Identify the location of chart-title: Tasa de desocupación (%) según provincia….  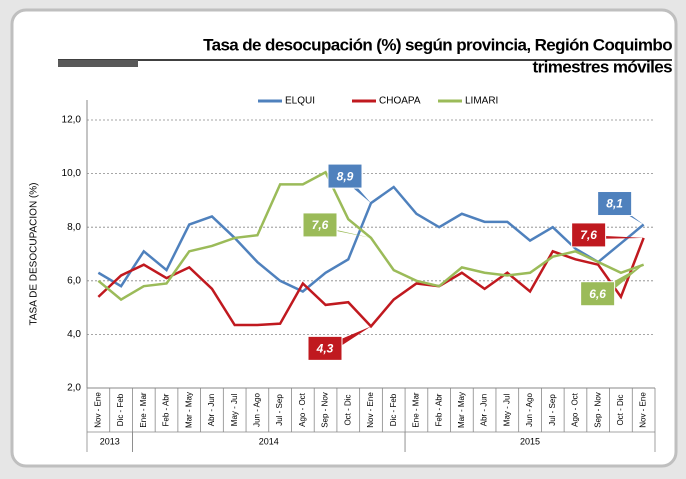
(437, 44).